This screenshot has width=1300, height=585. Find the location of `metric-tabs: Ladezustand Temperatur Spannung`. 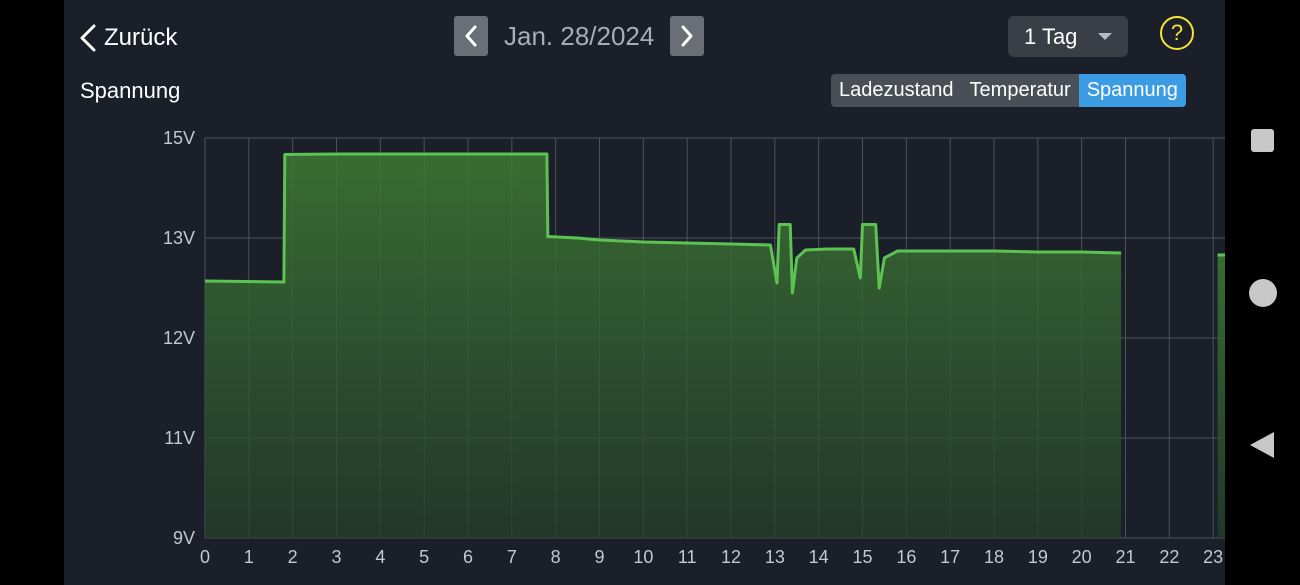

metric-tabs: Ladezustand Temperatur Spannung is located at coordinates (1008, 90).